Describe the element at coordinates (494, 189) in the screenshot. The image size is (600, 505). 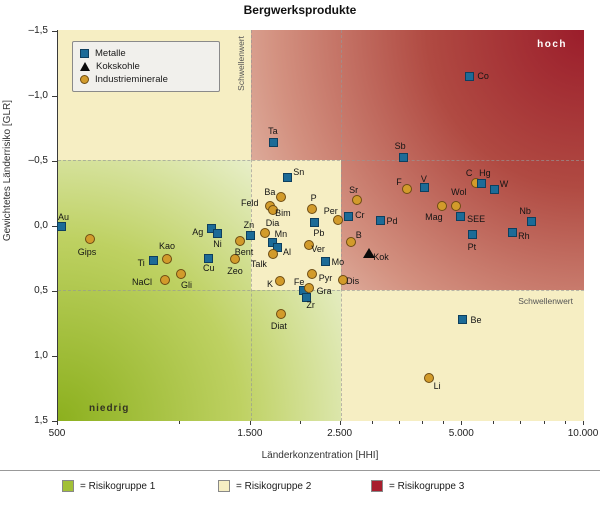
I see `data-point-W` at that location.